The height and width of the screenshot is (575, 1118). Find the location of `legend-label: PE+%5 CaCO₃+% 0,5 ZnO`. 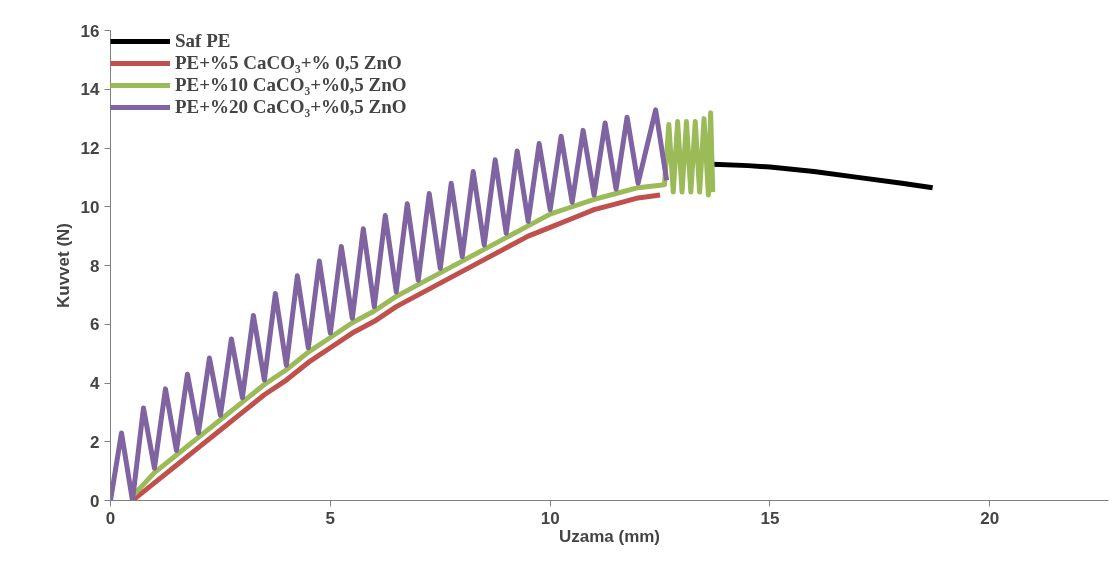

legend-label: PE+%5 CaCO₃+% 0,5 ZnO is located at coordinates (288, 63).